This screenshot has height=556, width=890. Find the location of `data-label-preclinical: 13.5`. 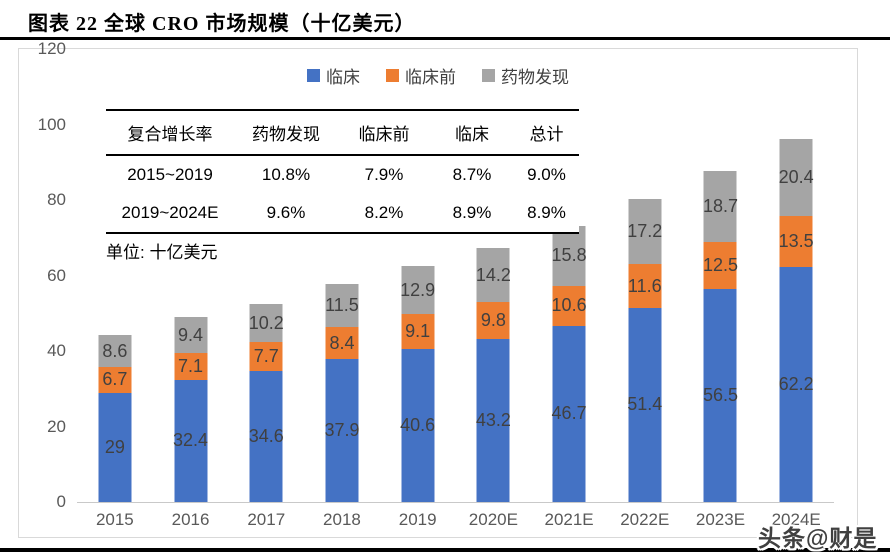

data-label-preclinical: 13.5 is located at coordinates (796, 241).